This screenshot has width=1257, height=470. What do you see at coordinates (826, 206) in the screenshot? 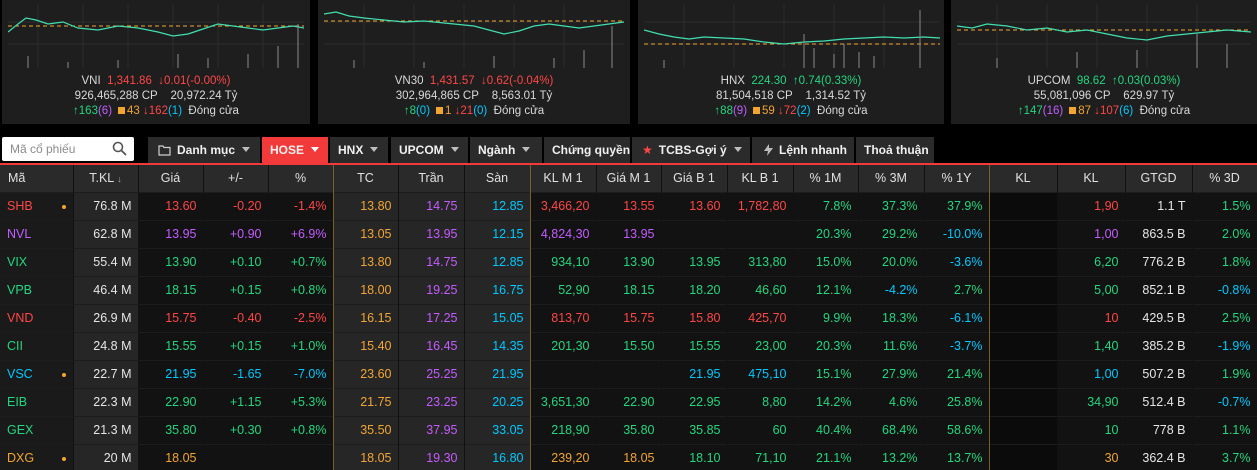
I see `cell-p1m: 7.8%` at bounding box center [826, 206].